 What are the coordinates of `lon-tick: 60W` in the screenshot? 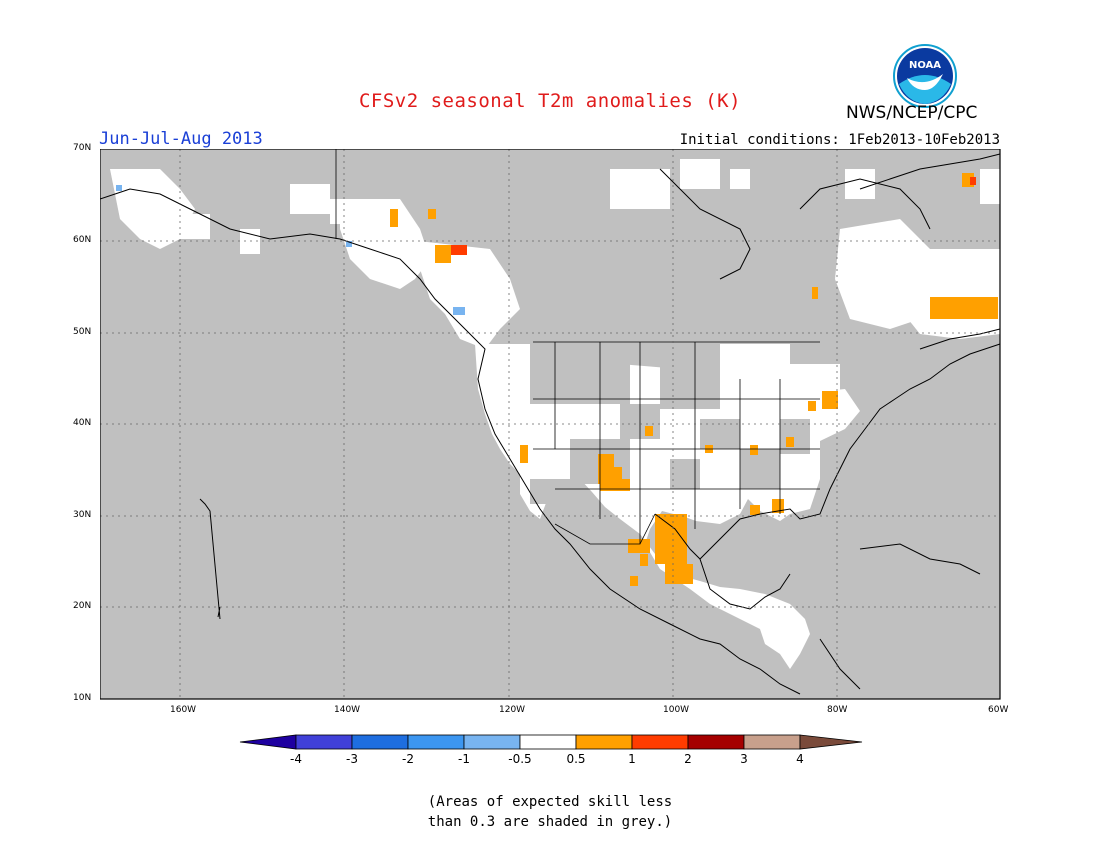 It's located at (998, 710).